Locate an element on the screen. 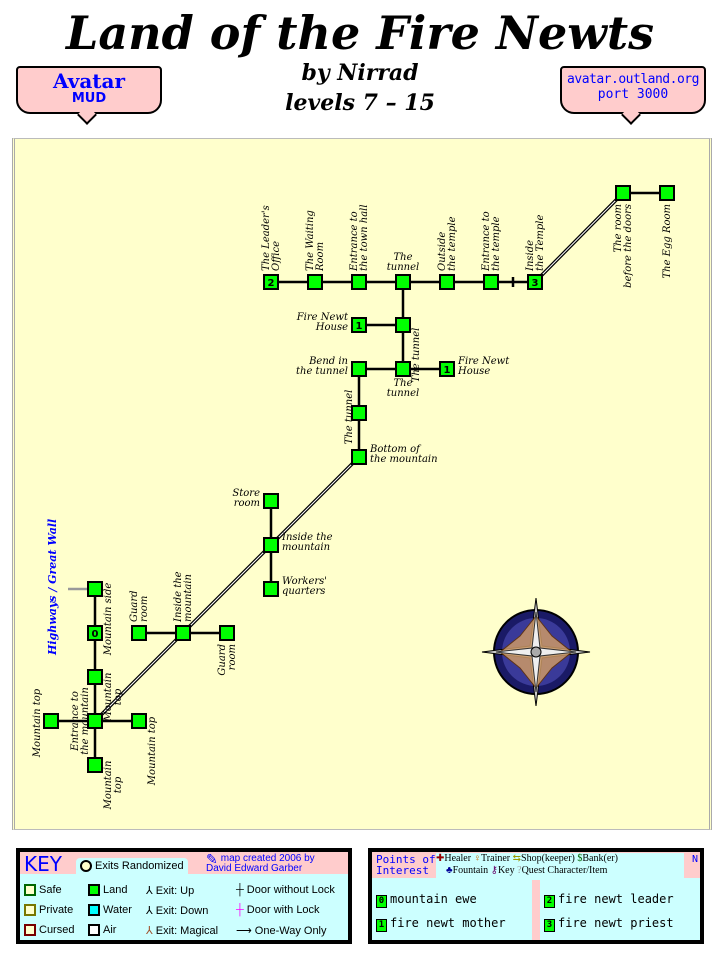 This screenshot has height=960, width=720. badge-avatar: Avatar is located at coordinates (89, 81).